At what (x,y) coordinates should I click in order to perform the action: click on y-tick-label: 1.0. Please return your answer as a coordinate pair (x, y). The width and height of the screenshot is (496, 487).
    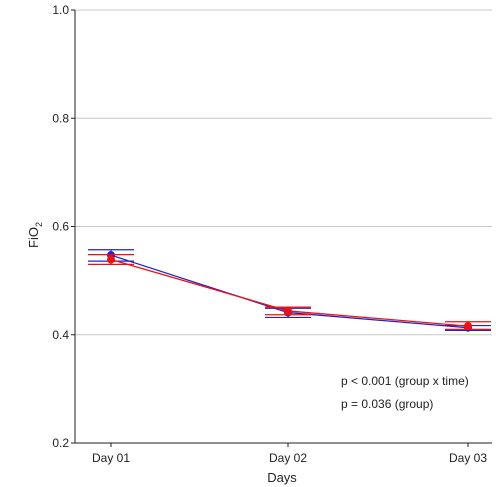
    Looking at the image, I should click on (60, 10).